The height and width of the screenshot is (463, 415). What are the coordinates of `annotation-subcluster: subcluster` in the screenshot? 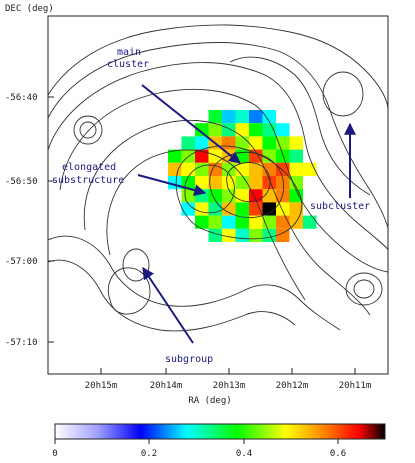 It's located at (340, 206).